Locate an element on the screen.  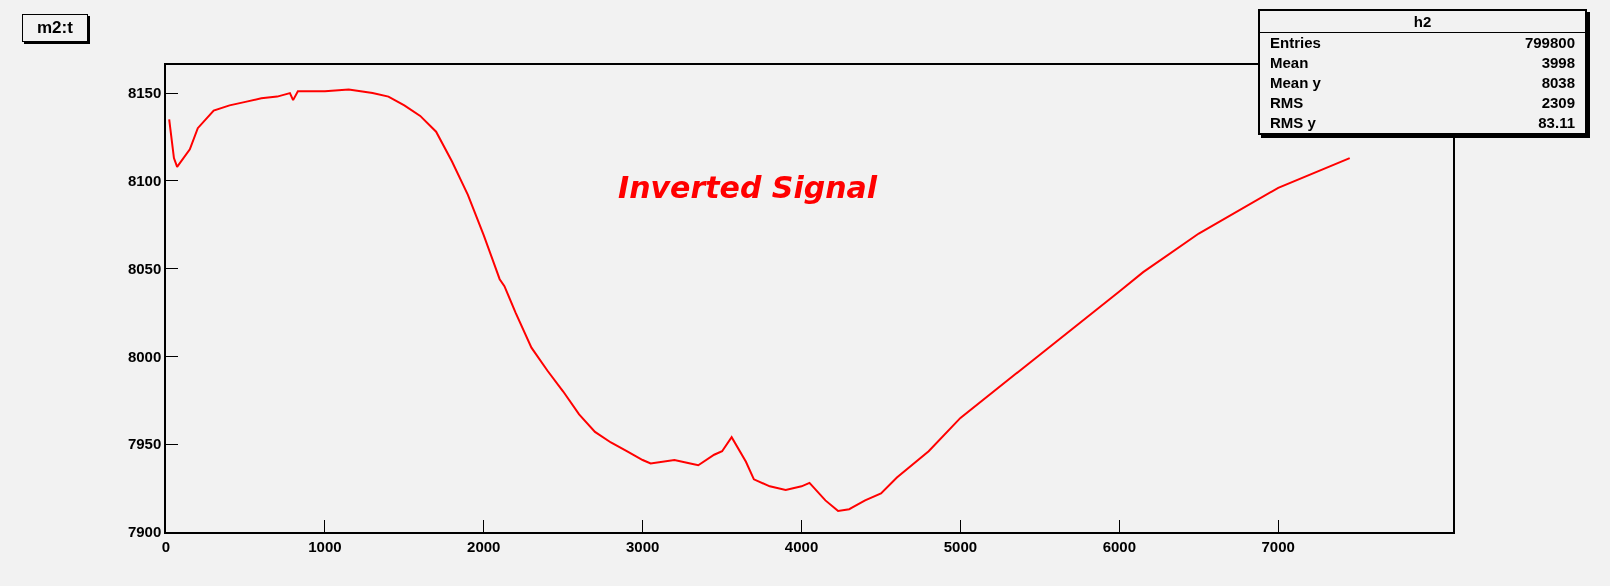
text: 8038 is located at coordinates (1558, 83).